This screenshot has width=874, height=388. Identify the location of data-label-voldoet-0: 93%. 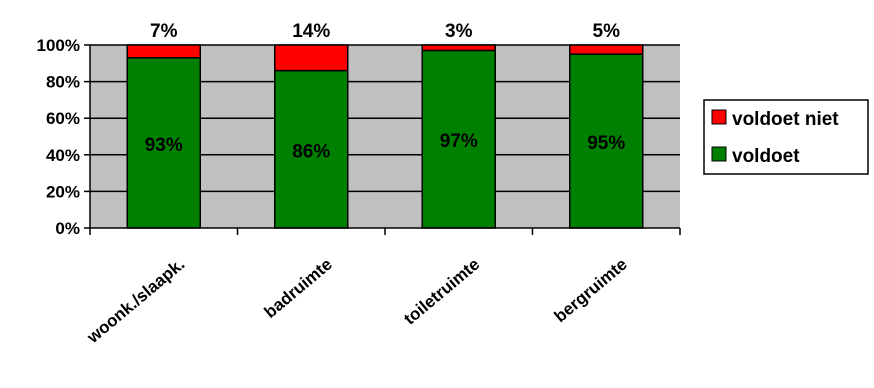
(164, 145).